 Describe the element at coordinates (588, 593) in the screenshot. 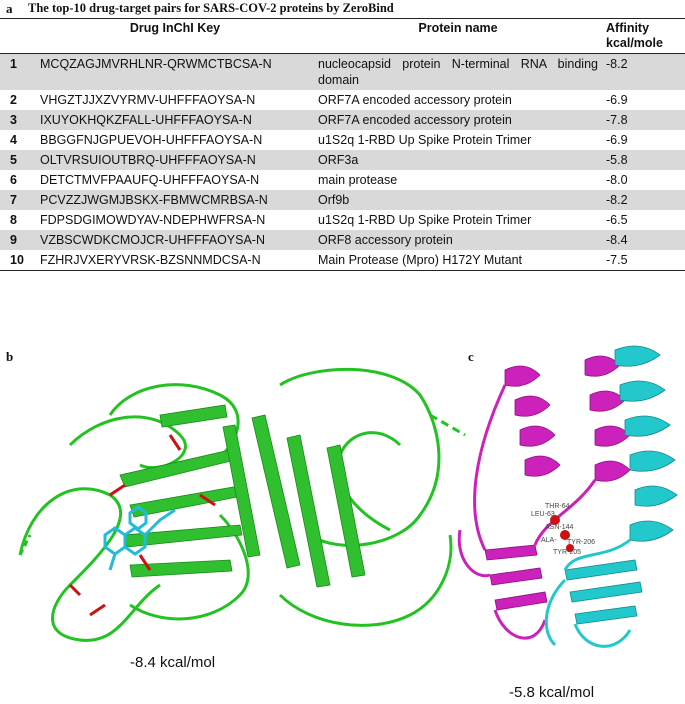

I see `chain-b-loops` at that location.